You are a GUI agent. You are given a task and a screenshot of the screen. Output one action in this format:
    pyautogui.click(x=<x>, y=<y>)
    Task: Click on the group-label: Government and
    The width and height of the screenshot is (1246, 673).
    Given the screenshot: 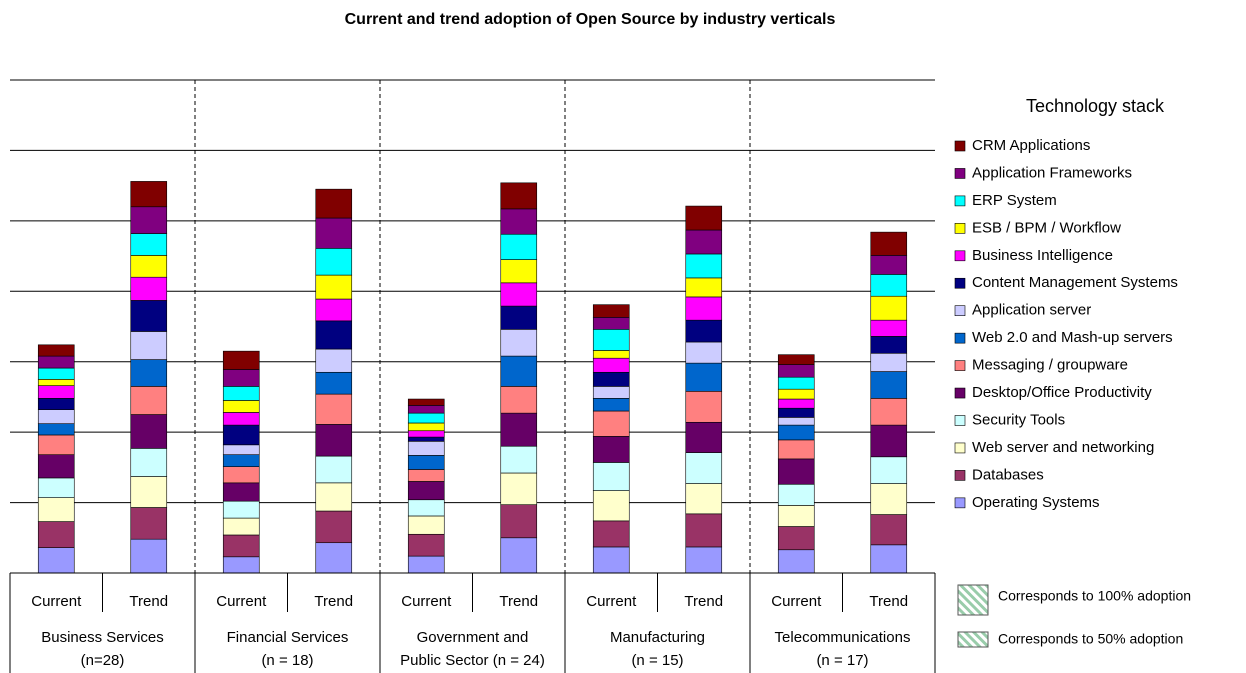 What is the action you would take?
    pyautogui.click(x=473, y=637)
    